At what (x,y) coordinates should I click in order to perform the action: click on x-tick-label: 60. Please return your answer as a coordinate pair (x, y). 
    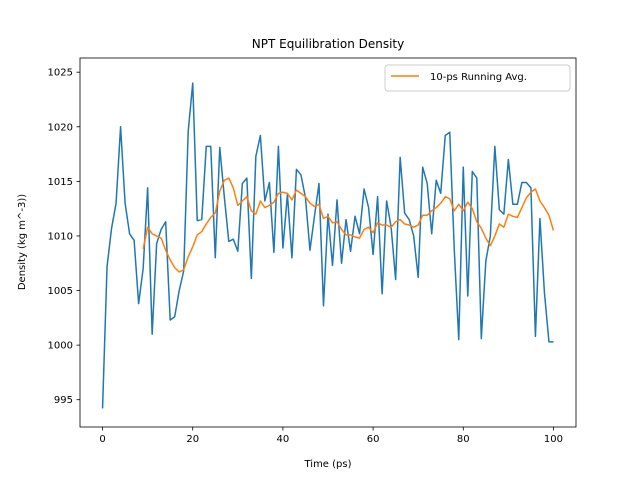
    Looking at the image, I should click on (373, 439).